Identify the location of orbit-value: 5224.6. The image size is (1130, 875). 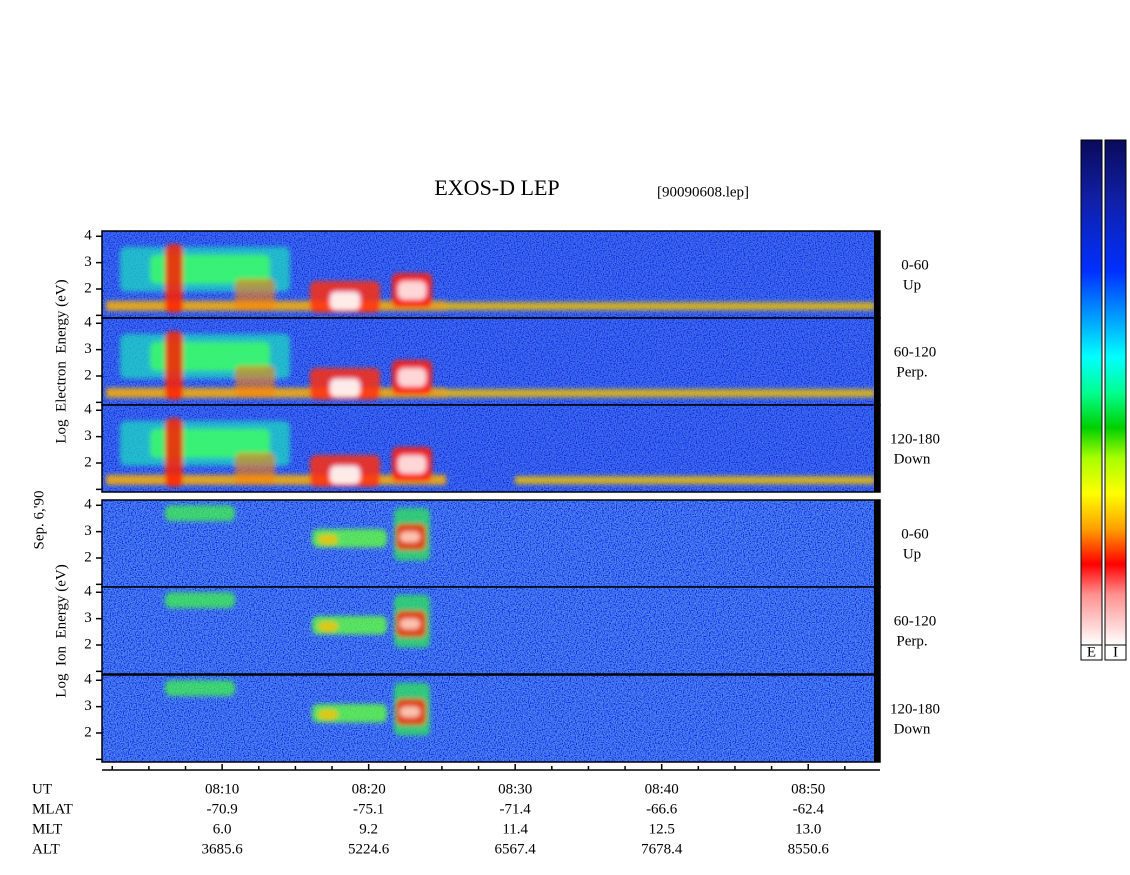
(369, 849).